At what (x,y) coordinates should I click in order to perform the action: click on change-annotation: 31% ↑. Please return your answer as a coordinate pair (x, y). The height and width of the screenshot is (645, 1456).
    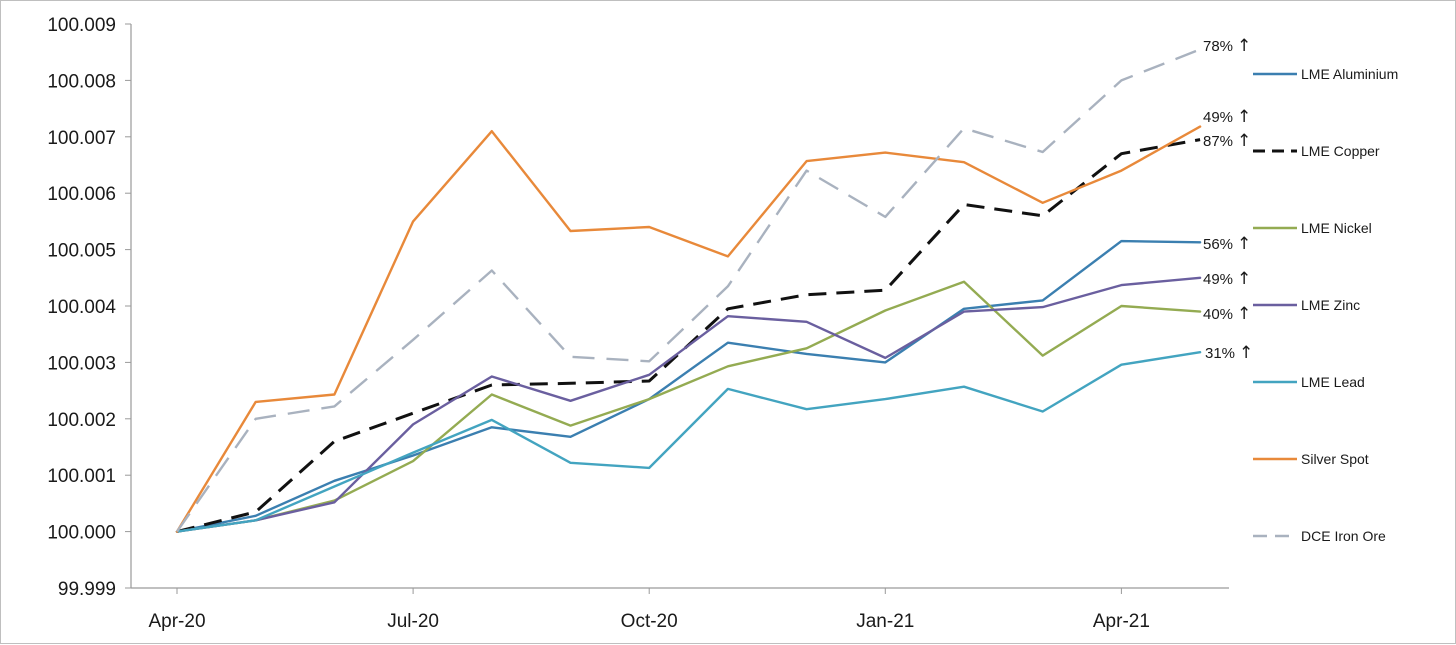
    Looking at the image, I should click on (1229, 353).